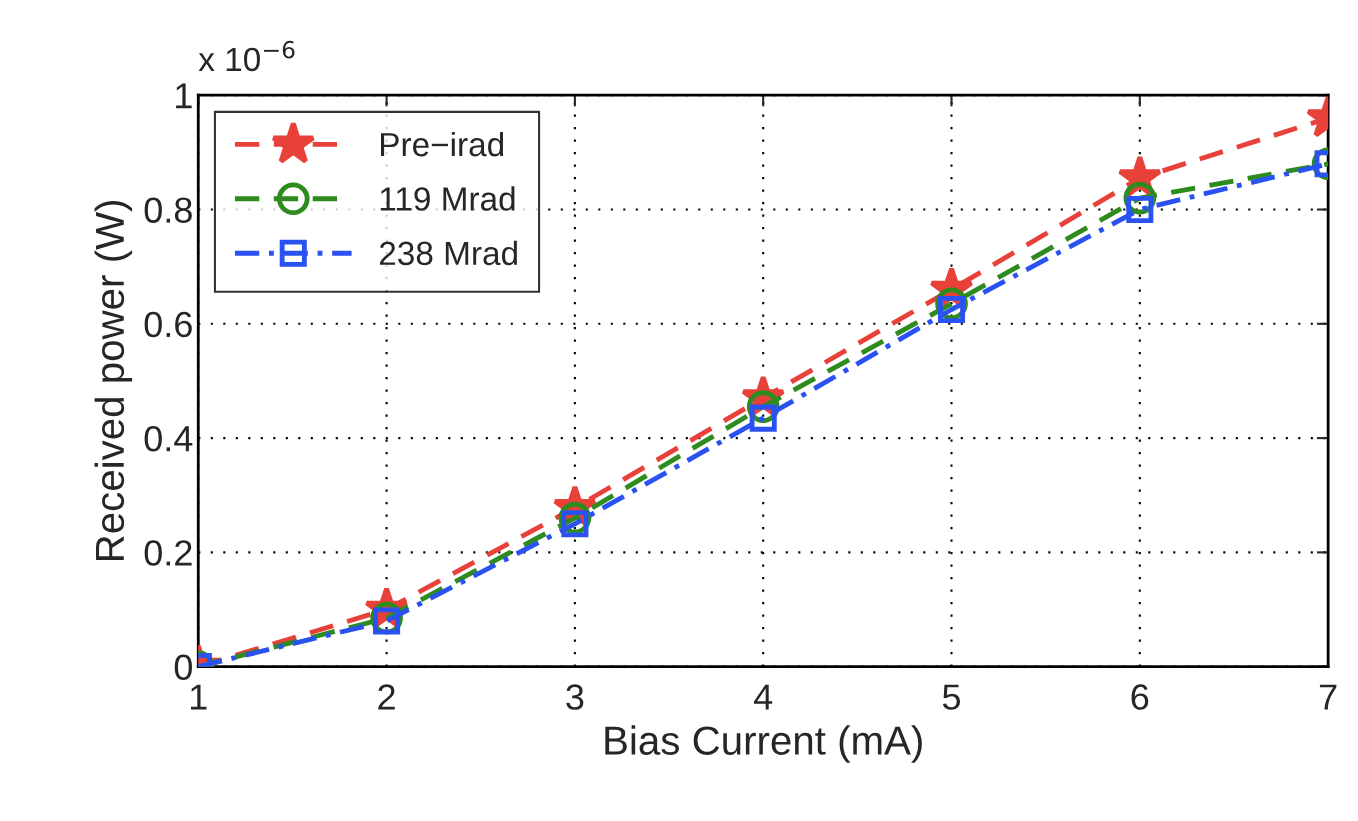 The width and height of the screenshot is (1358, 821). Describe the element at coordinates (575, 697) in the screenshot. I see `x-tick-label: 3` at that location.